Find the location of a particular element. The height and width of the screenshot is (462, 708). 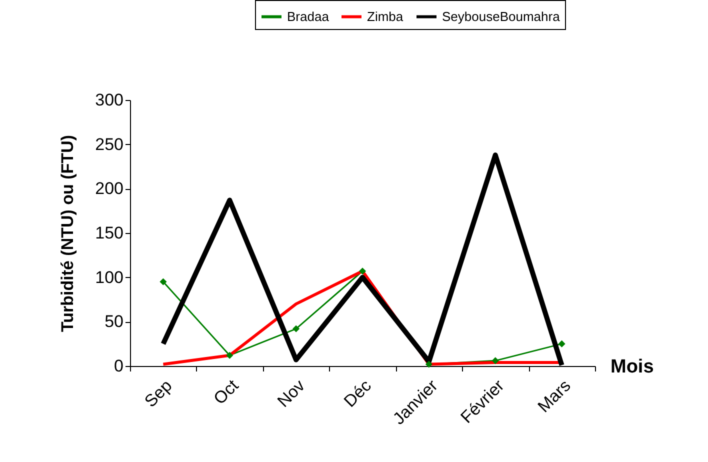

x-tick-label: Oct is located at coordinates (226, 392).